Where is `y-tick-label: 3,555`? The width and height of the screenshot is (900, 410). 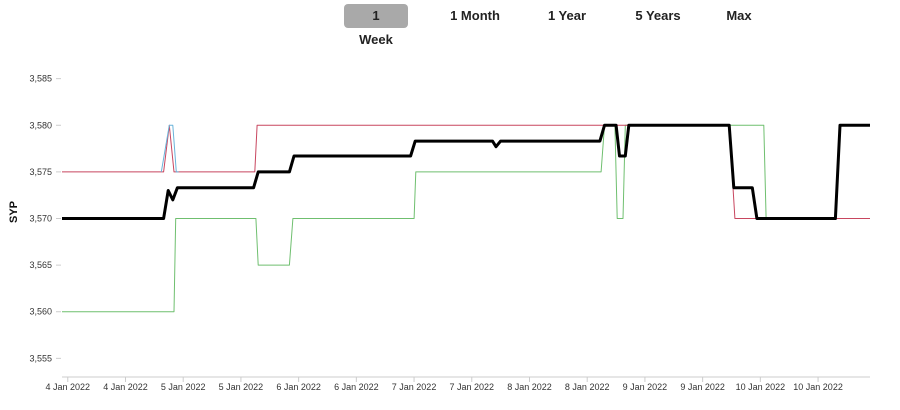
y-tick-label: 3,555 is located at coordinates (40, 358).